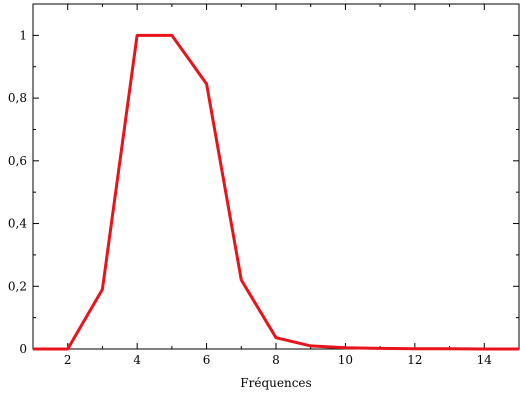 The height and width of the screenshot is (396, 520). Describe the element at coordinates (345, 360) in the screenshot. I see `x-tick-label: 10` at that location.